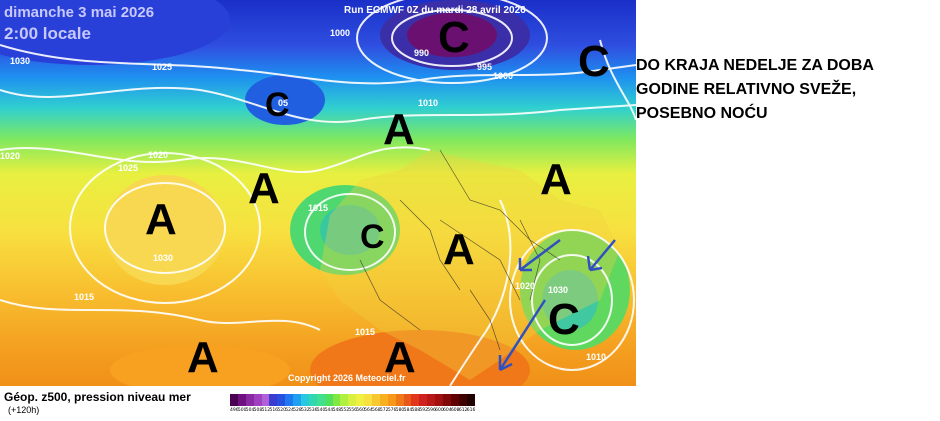 Image resolution: width=940 pixels, height=421 pixels. What do you see at coordinates (281, 410) in the screenshot?
I see `colorbar-tick-label: 520` at bounding box center [281, 410].